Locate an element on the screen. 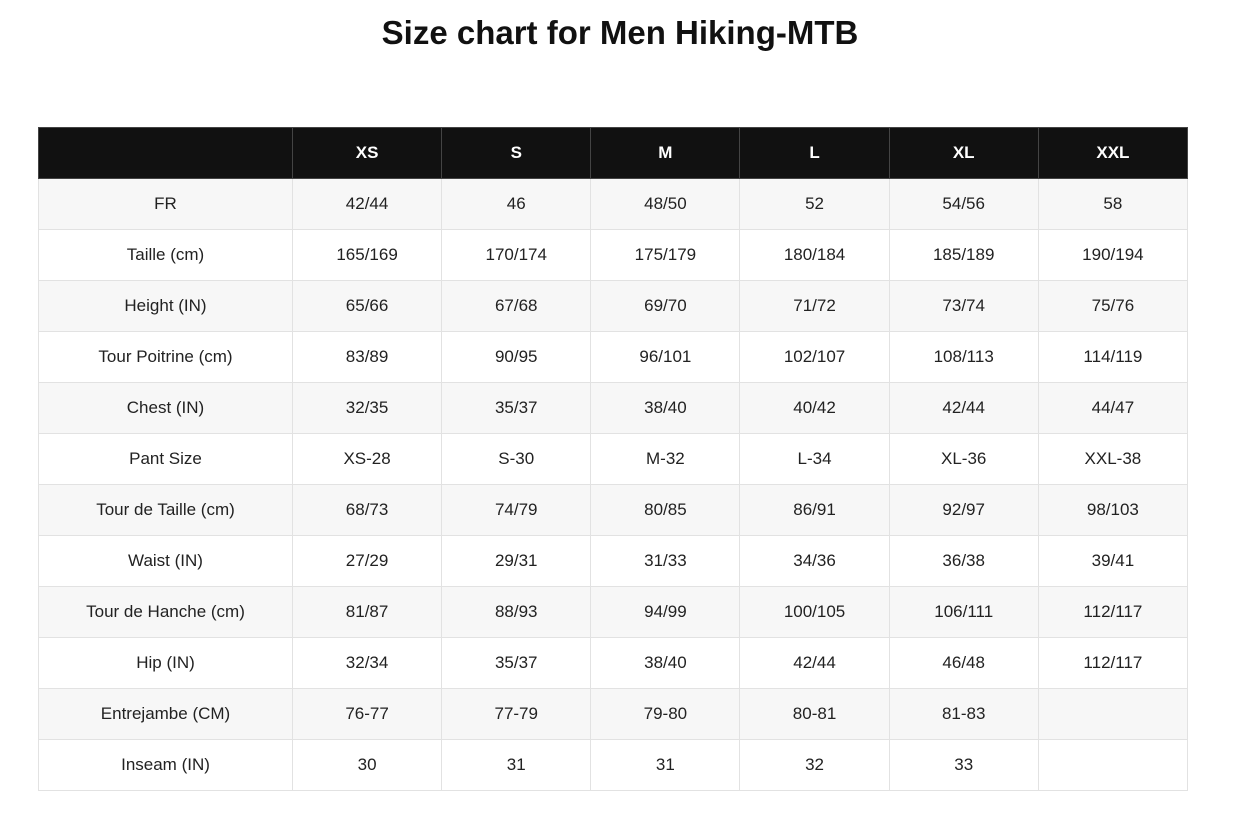  table-row: FR 42/44 46 48/50 52 54/56 58 is located at coordinates (613, 204).